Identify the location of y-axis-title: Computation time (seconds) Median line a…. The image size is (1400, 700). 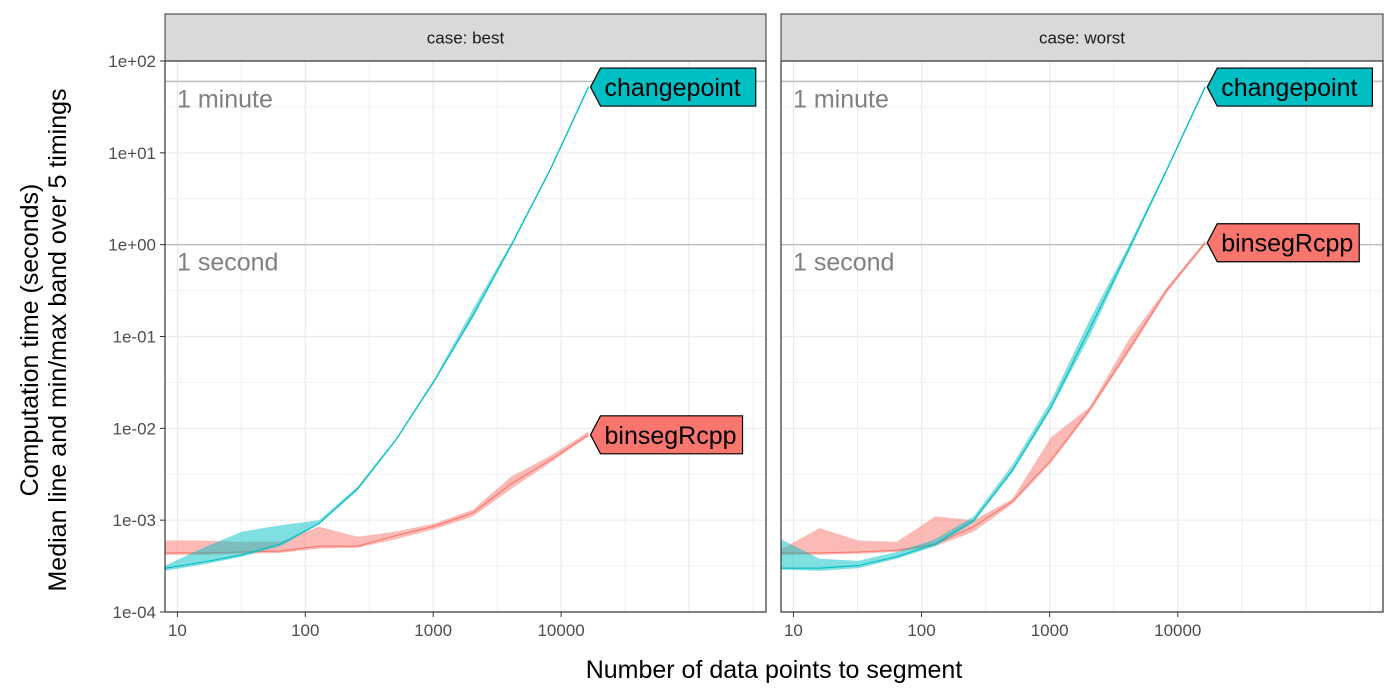
(44, 339).